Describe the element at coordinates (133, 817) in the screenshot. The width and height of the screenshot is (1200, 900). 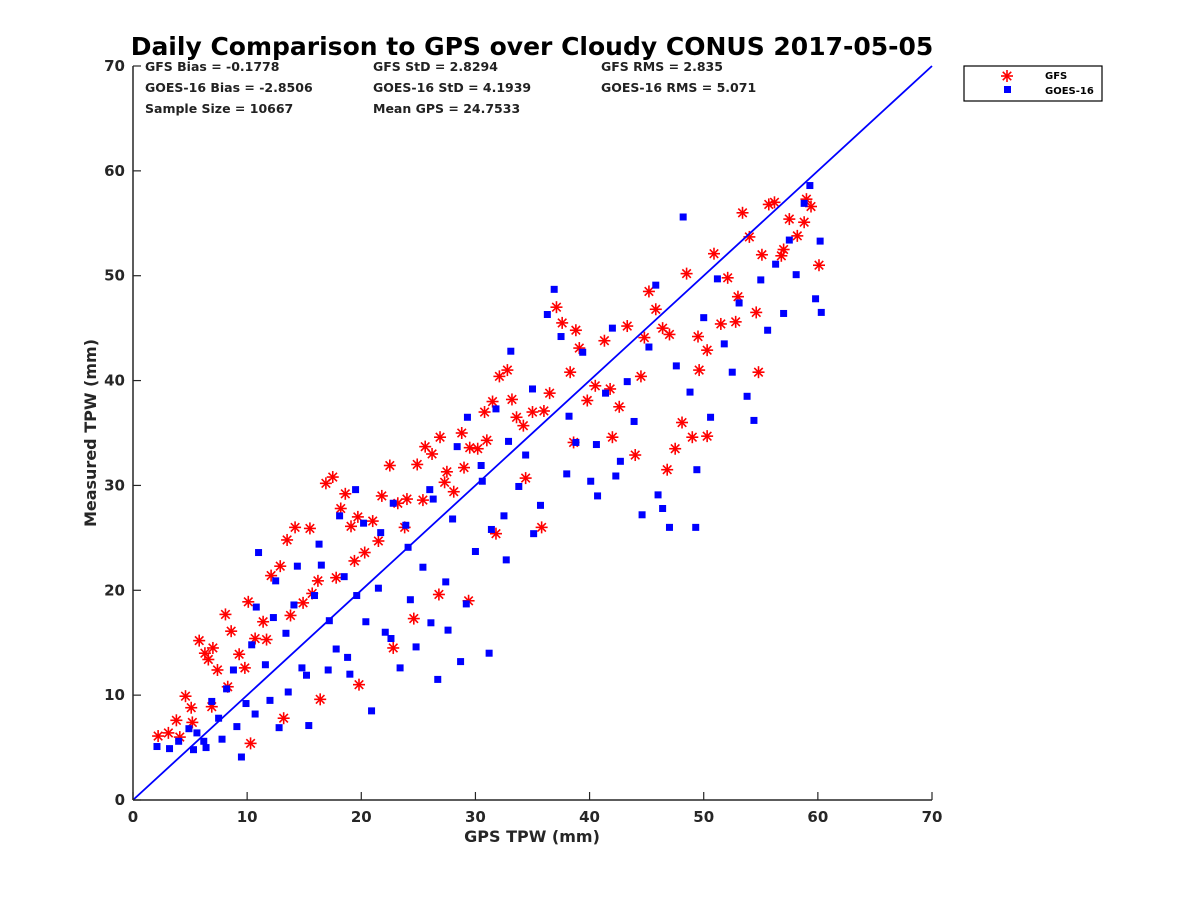
I see `x-tick-label: 0` at that location.